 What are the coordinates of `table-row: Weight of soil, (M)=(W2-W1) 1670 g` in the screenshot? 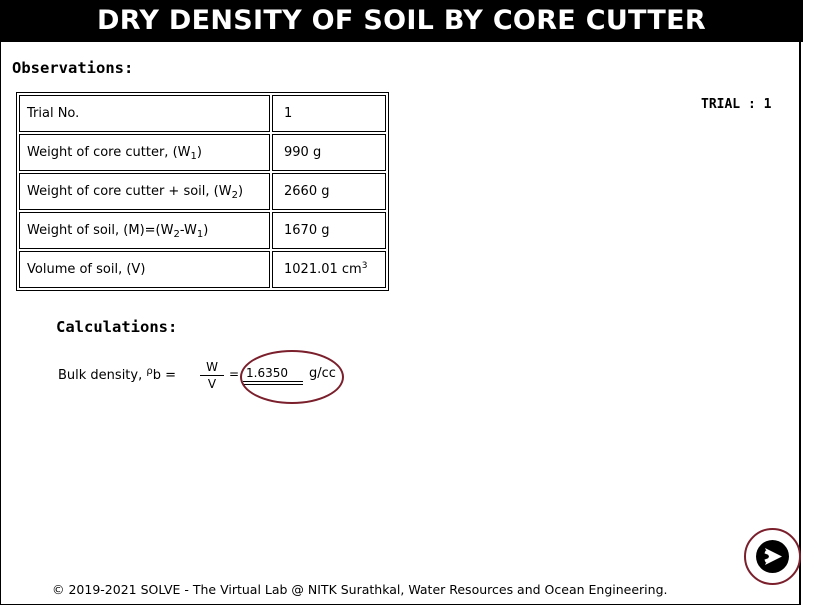 It's located at (202, 230).